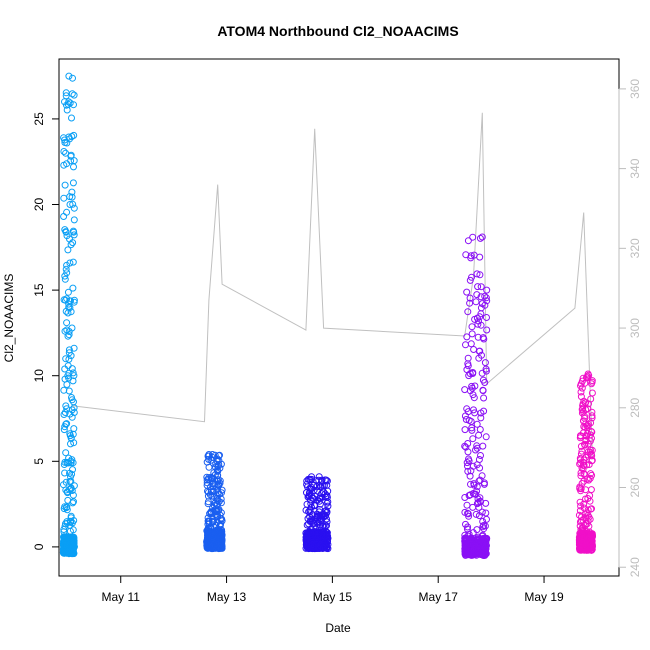 Image resolution: width=650 pixels, height=650 pixels. Describe the element at coordinates (635, 168) in the screenshot. I see `y2-tick-label: 340` at that location.